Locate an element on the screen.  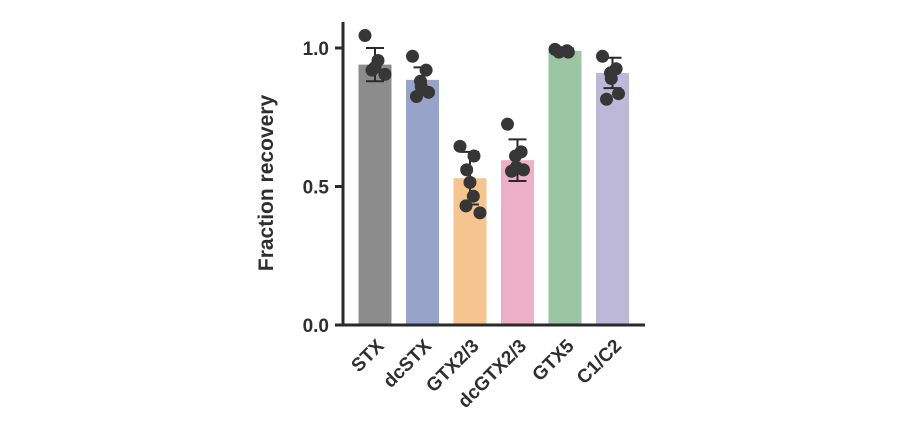
data-points-layer is located at coordinates (491, 124).